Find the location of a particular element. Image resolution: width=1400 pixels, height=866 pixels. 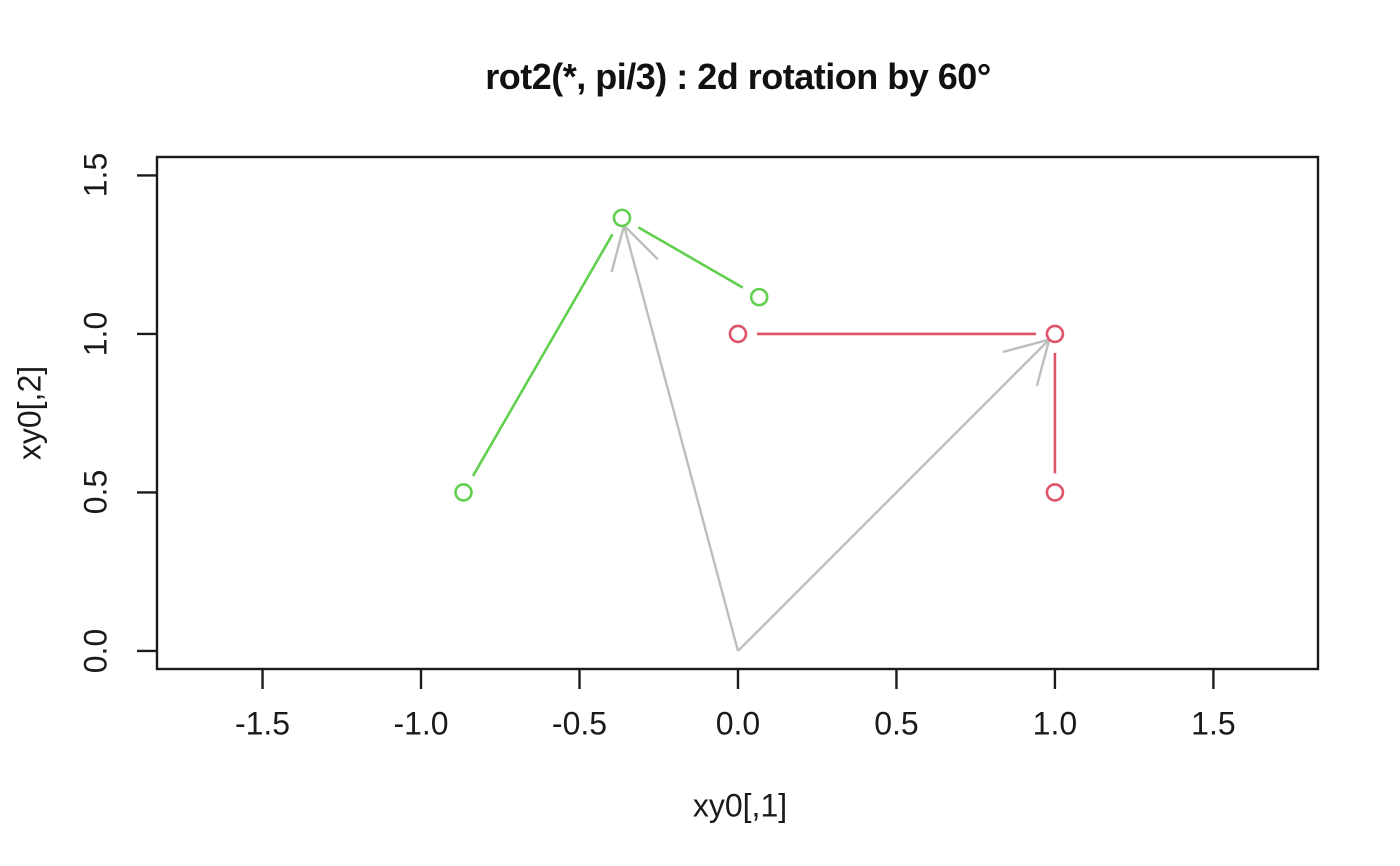

x-tick-label: -1.0 is located at coordinates (421, 723).